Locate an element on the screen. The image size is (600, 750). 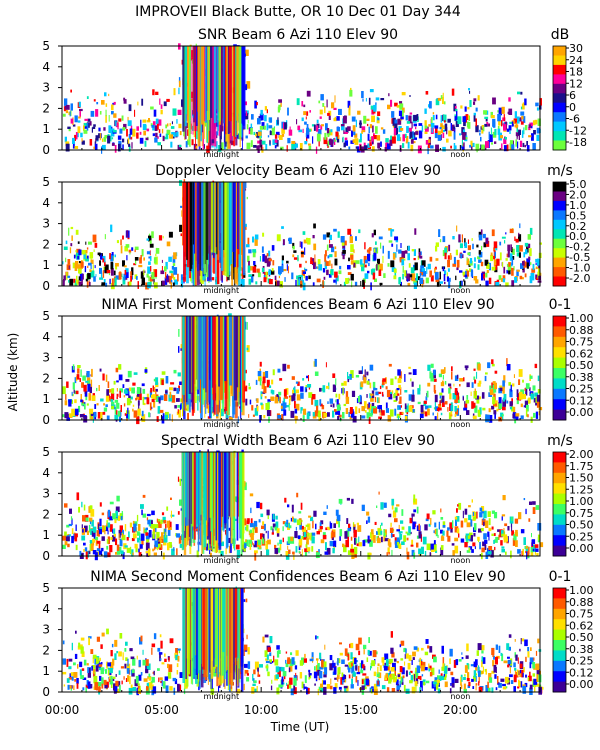
colorbar-label: 0.0 is located at coordinates (578, 236).